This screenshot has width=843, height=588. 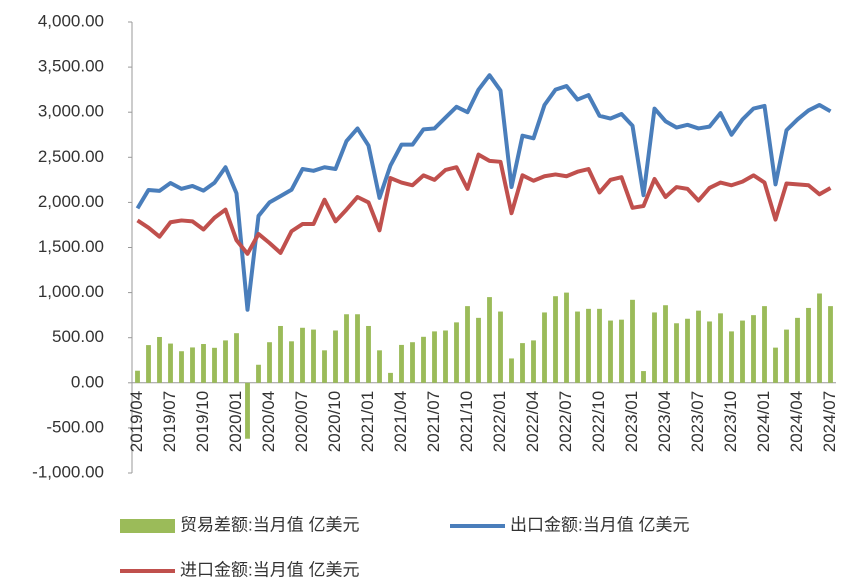 What do you see at coordinates (400, 421) in the screenshot?
I see `x-tick-label: 2021/04` at bounding box center [400, 421].